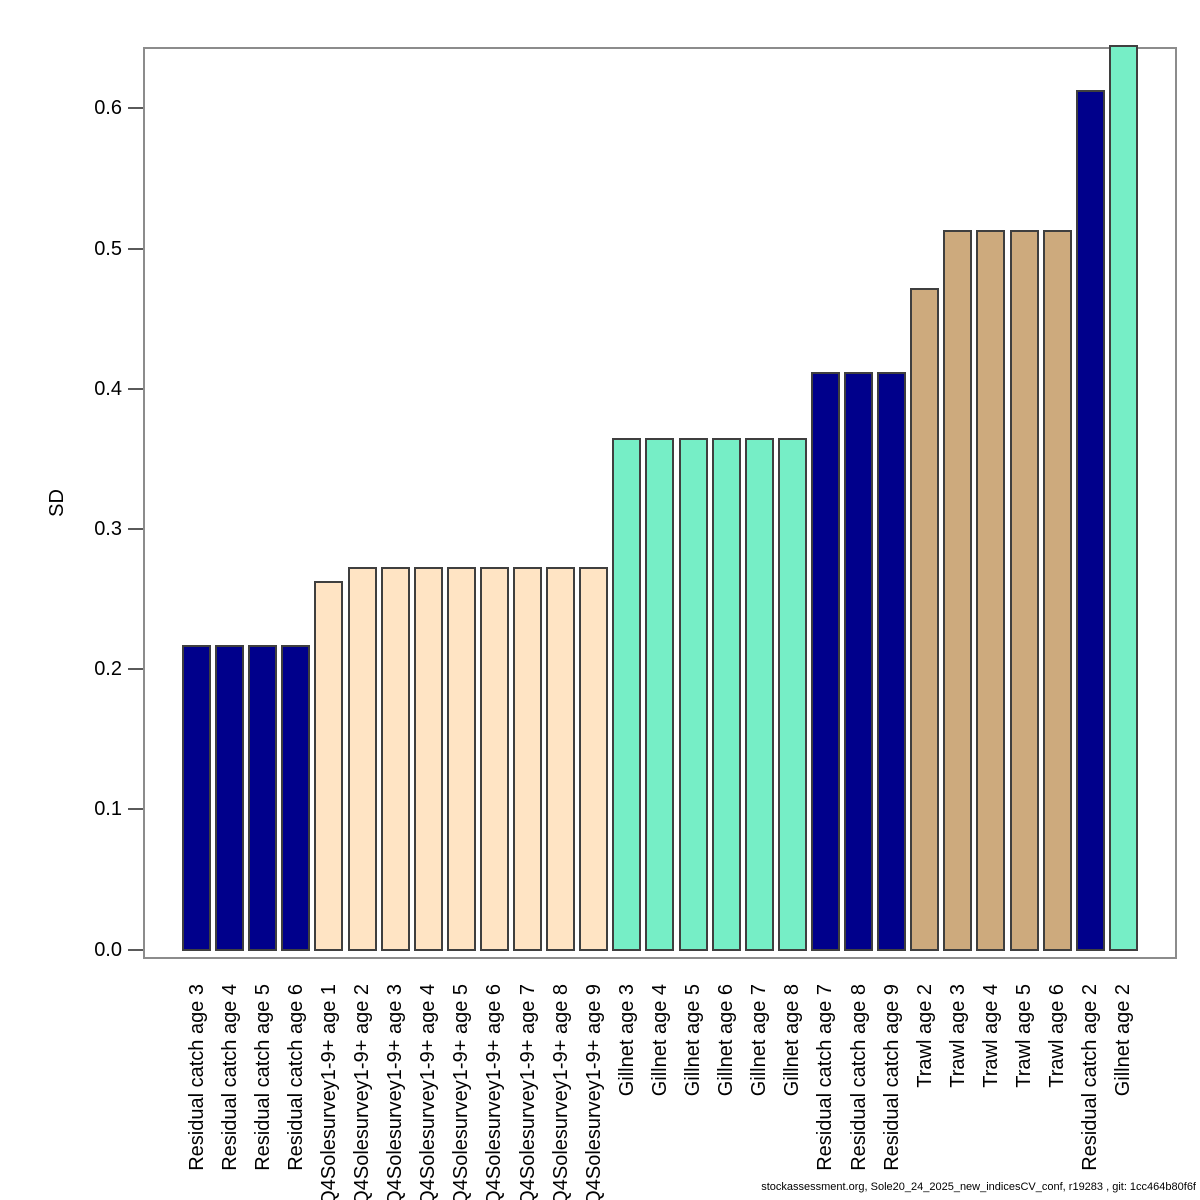 The height and width of the screenshot is (1200, 1200). What do you see at coordinates (659, 1040) in the screenshot?
I see `x-tick-label: Gillnet age 4` at bounding box center [659, 1040].